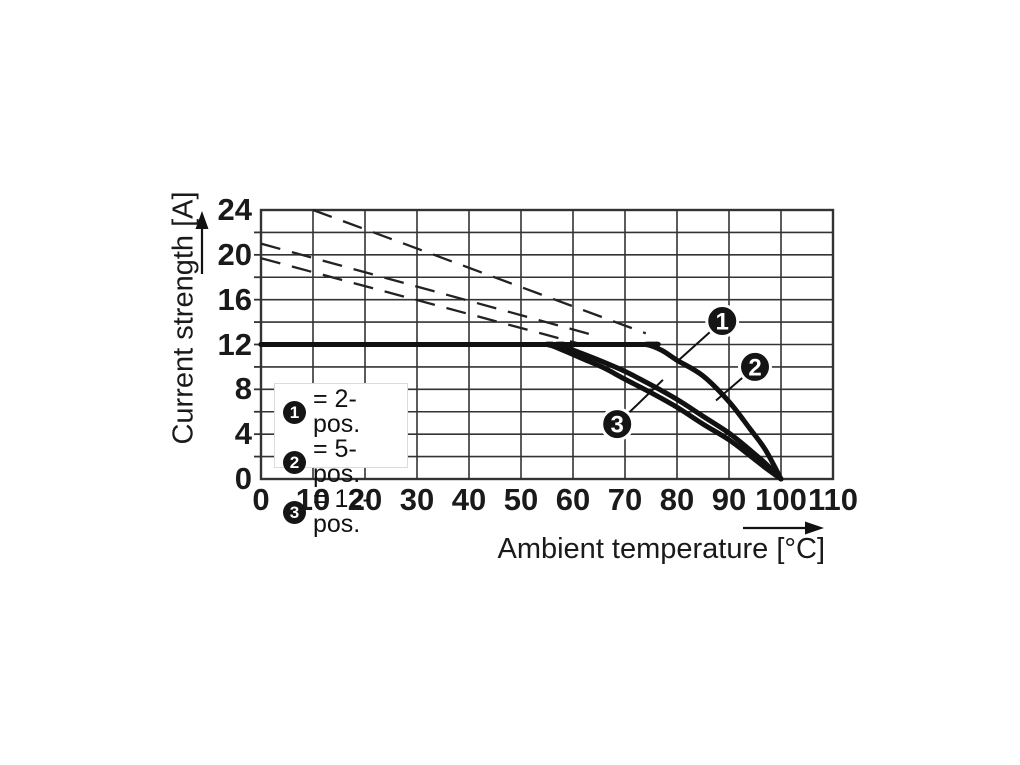 This screenshot has height=765, width=1020. Describe the element at coordinates (417, 499) in the screenshot. I see `x-tick-label: 30` at that location.